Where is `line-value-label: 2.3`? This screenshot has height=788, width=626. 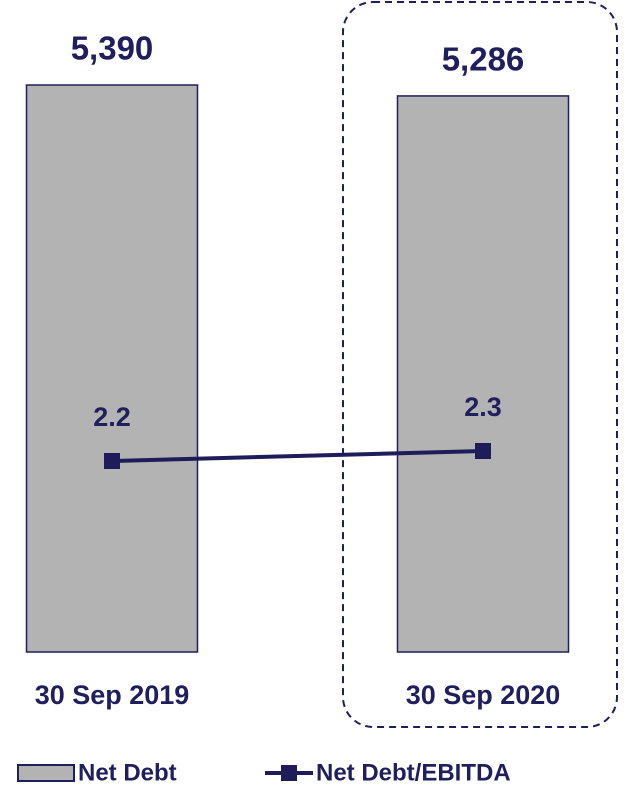
line-value-label: 2.3 is located at coordinates (483, 407).